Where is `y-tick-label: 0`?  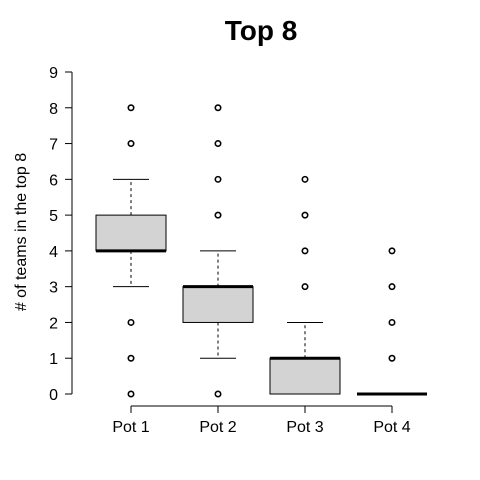 y-tick-label: 0 is located at coordinates (53, 395).